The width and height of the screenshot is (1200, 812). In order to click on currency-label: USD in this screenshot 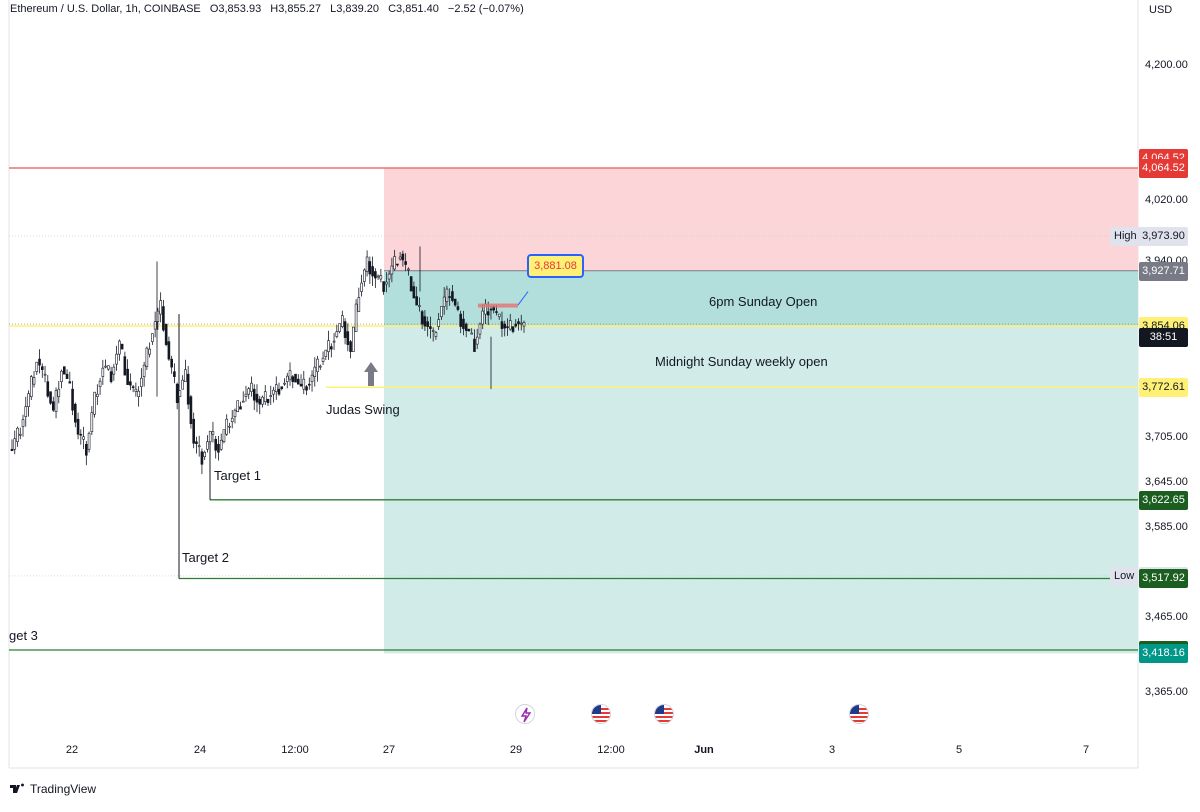, I will do `click(1161, 10)`.